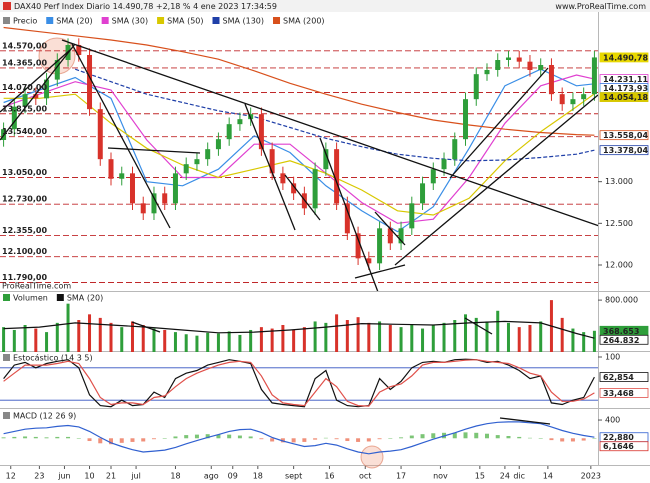 Image resolution: width=650 pixels, height=483 pixels. What do you see at coordinates (621, 340) in the screenshot?
I see `value-label: 264.832` at bounding box center [621, 340].